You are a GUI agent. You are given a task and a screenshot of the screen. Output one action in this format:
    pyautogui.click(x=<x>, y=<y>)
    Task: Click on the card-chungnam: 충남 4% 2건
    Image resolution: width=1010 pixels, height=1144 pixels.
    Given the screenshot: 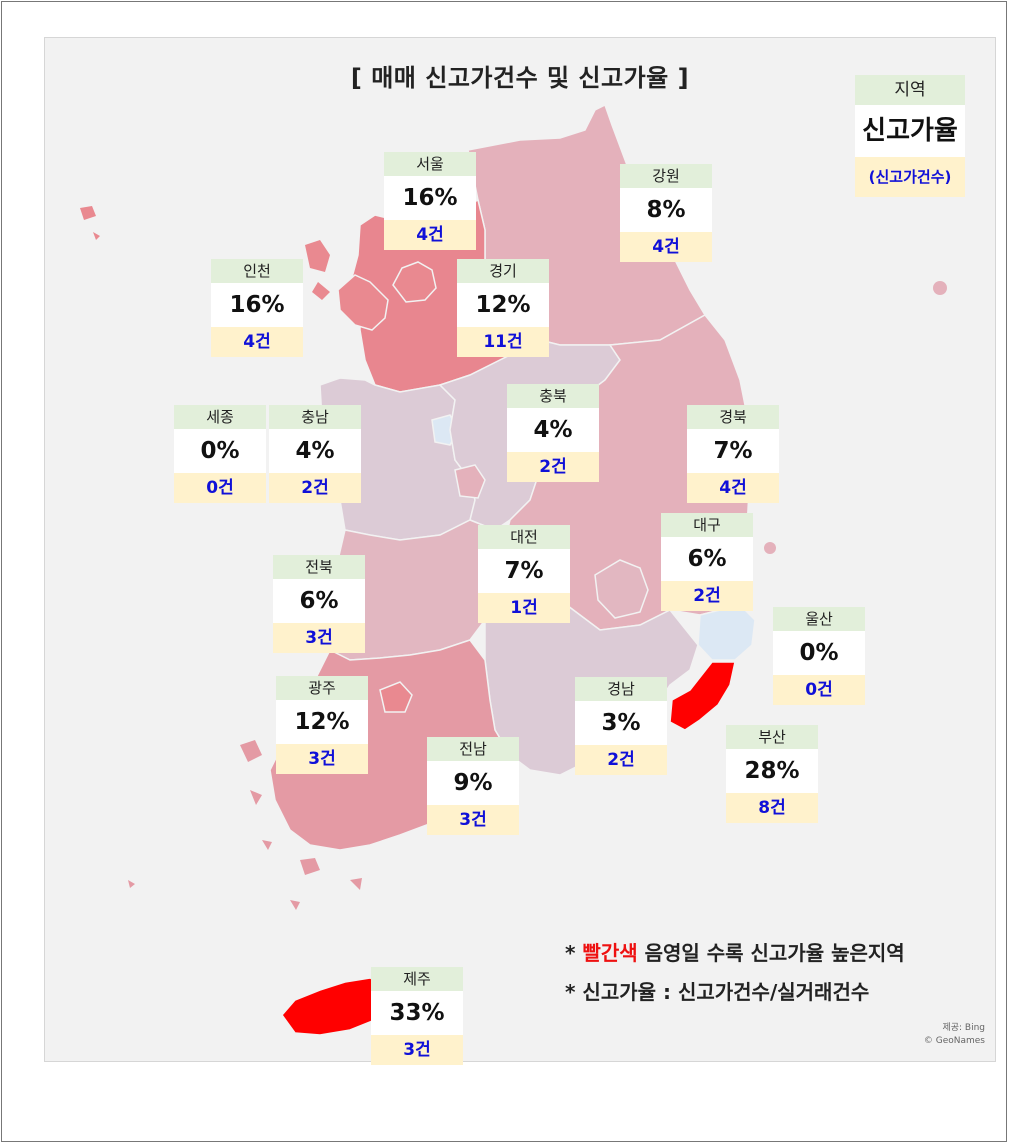 What is the action you would take?
    pyautogui.click(x=315, y=454)
    